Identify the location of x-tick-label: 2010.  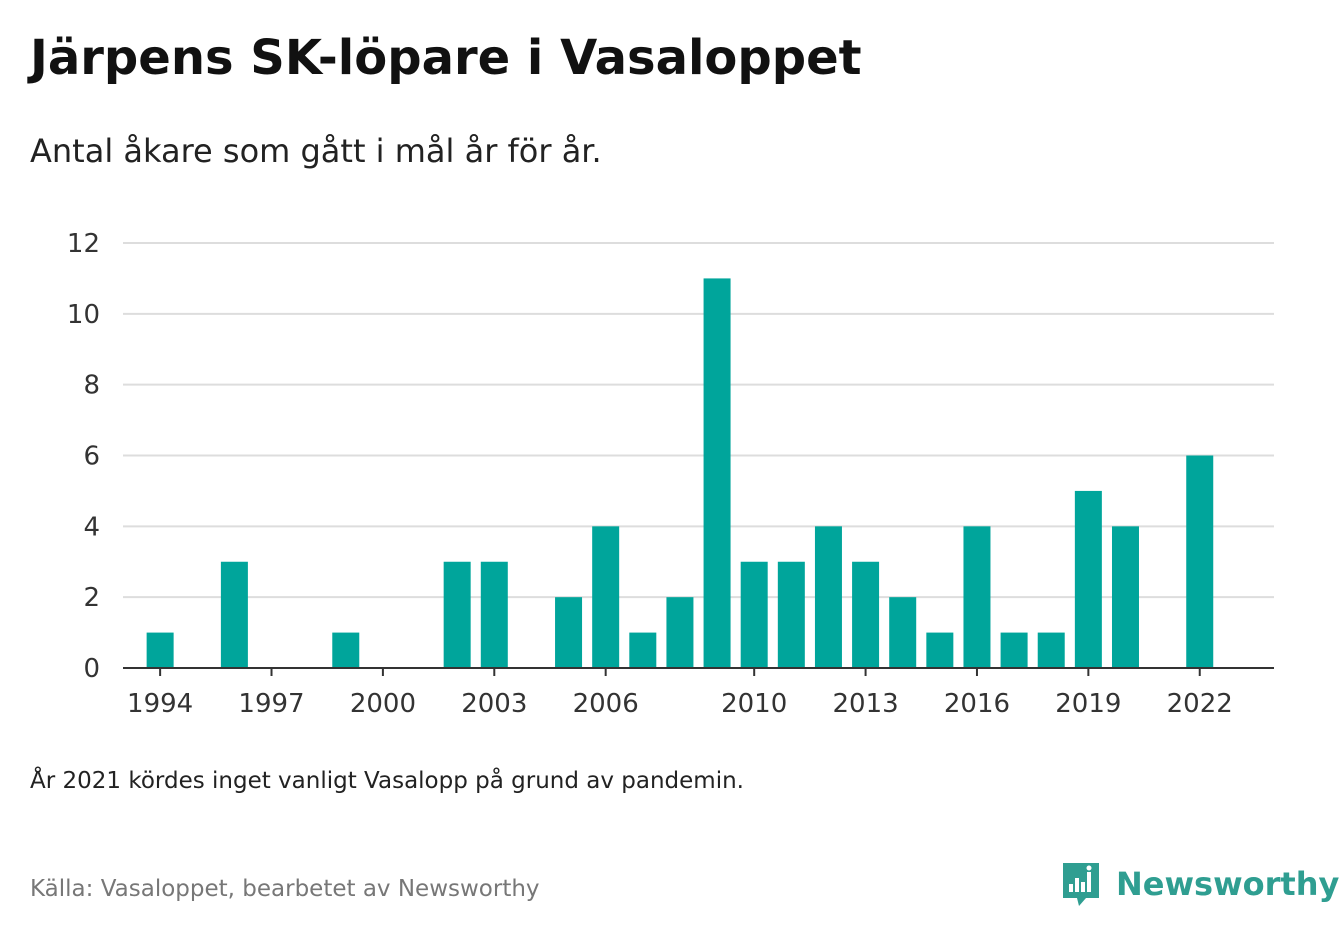
(754, 704).